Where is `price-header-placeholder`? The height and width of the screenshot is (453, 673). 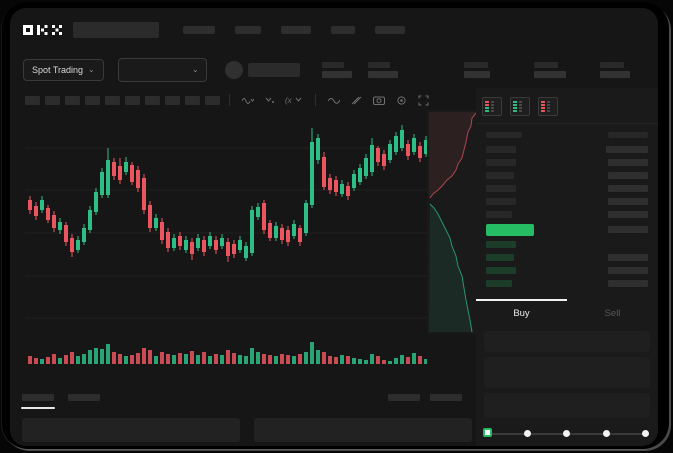
price-header-placeholder is located at coordinates (504, 135).